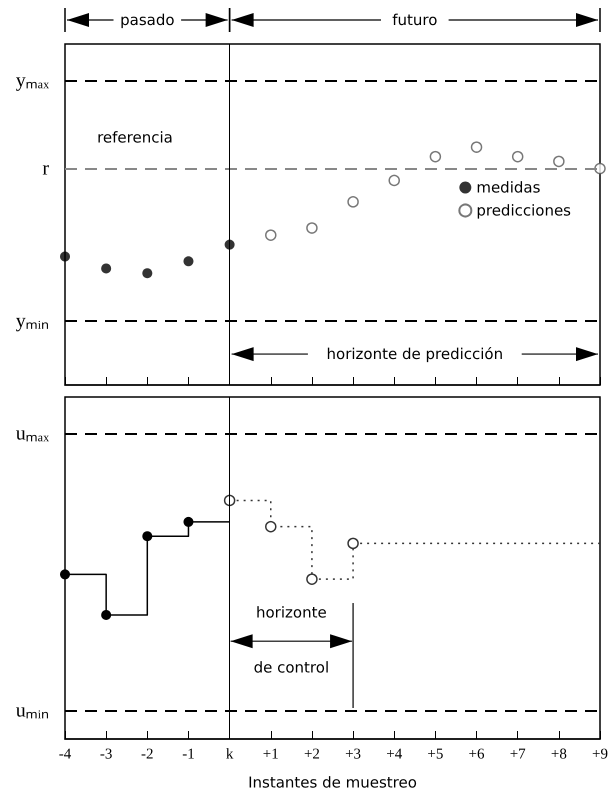 The height and width of the screenshot is (796, 616). What do you see at coordinates (230, 754) in the screenshot?
I see `x-tick-label: k` at bounding box center [230, 754].